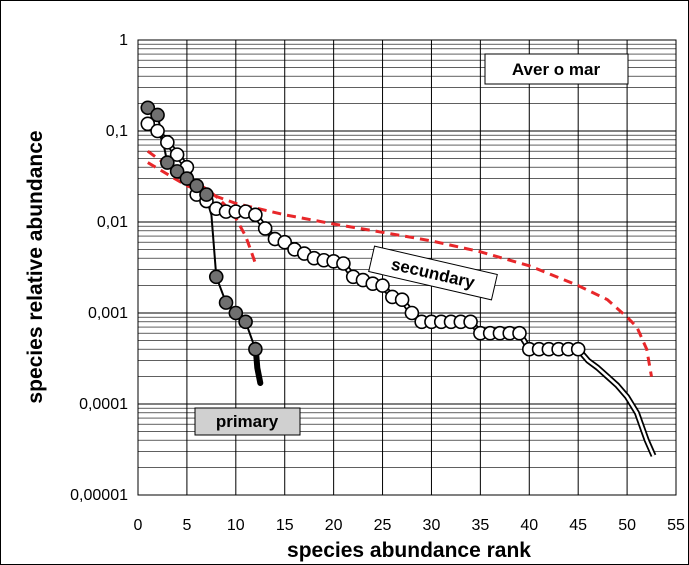 This screenshot has height=565, width=689. I want to click on chart-title: Aver o mar, so click(556, 69).